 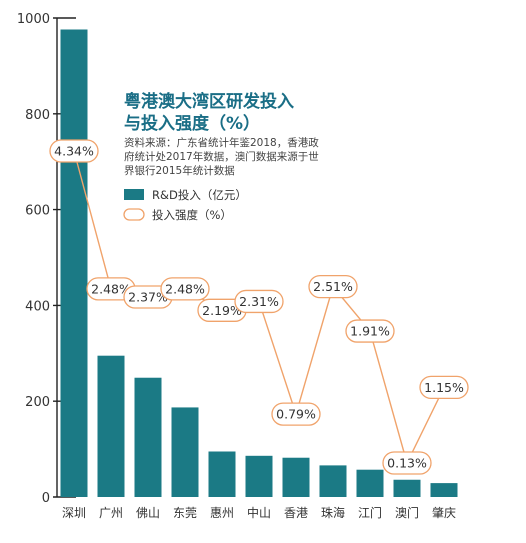 I want to click on rate-point: 2.51%, so click(x=333, y=286).